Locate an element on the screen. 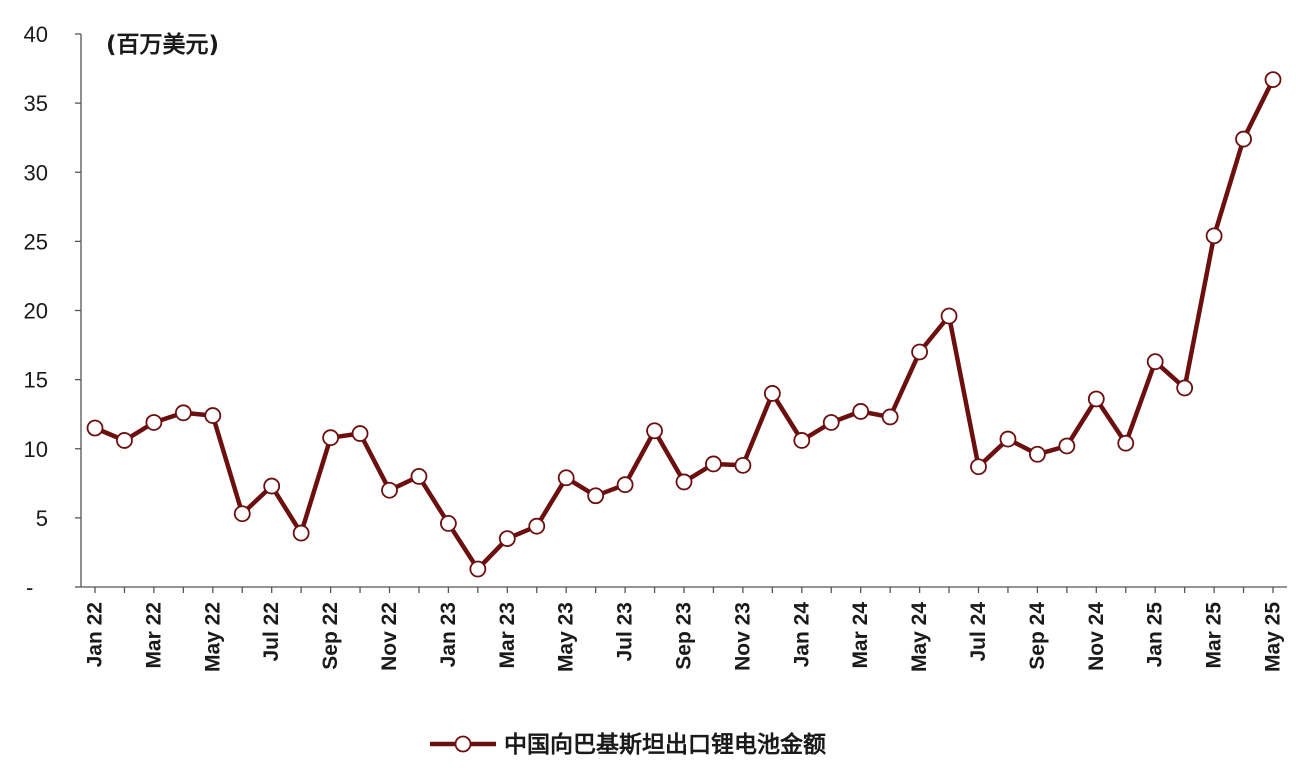  legend: 中国向巴基斯坦出口锂电池金额 is located at coordinates (628, 744).